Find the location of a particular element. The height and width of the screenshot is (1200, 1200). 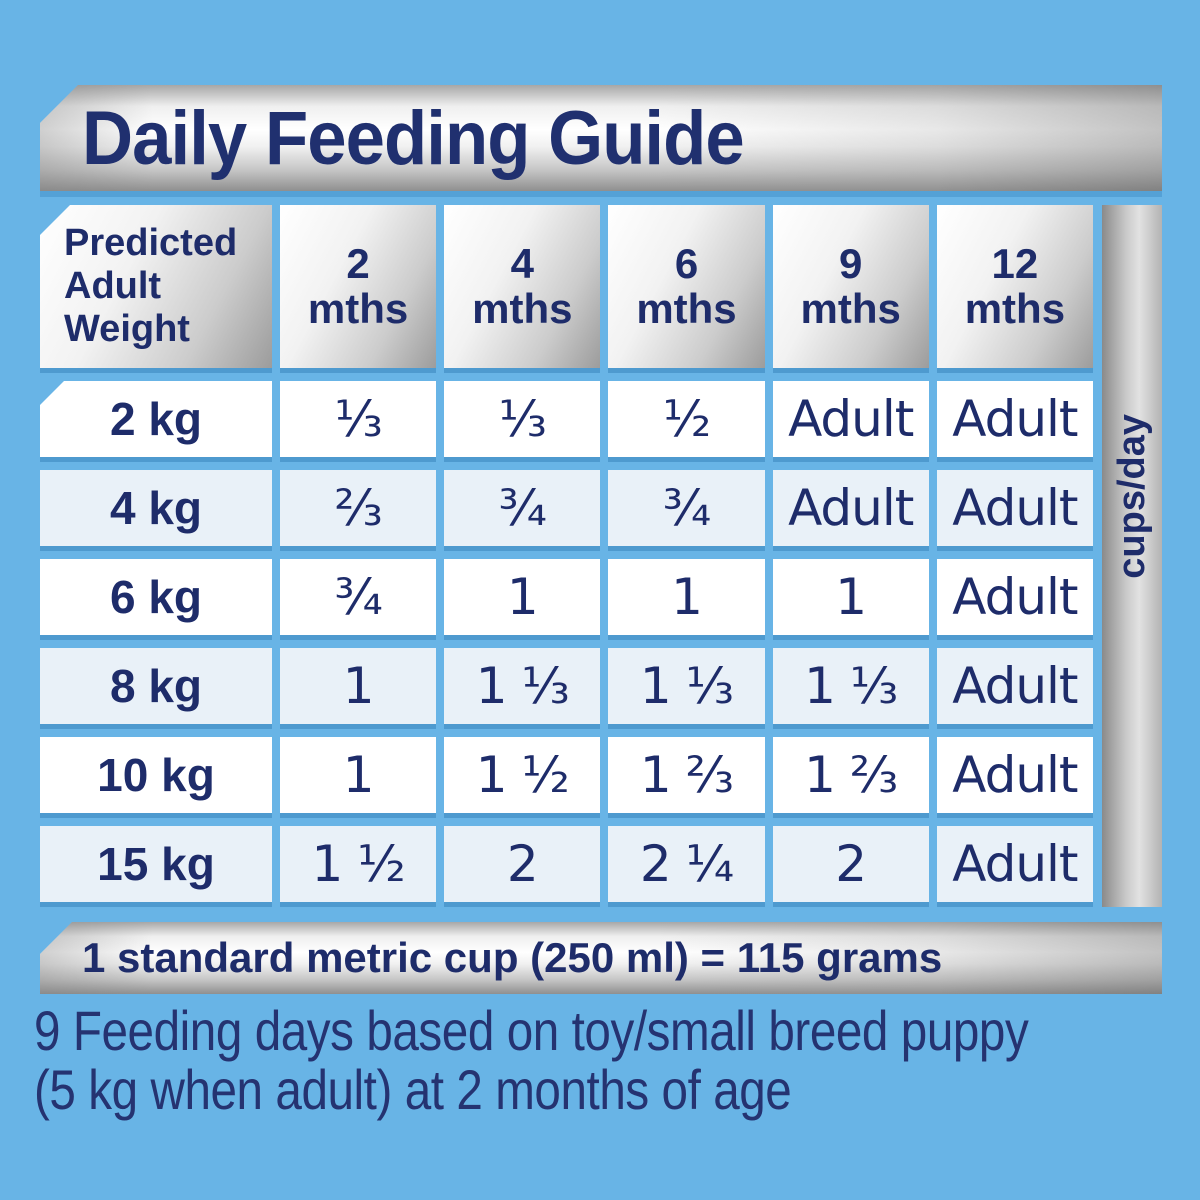

month-header-cell-2mths: 2 mths is located at coordinates (358, 289).